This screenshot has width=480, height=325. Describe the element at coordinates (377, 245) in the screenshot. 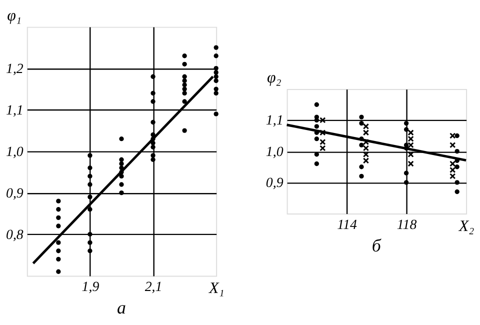

I see `text: б` at that location.